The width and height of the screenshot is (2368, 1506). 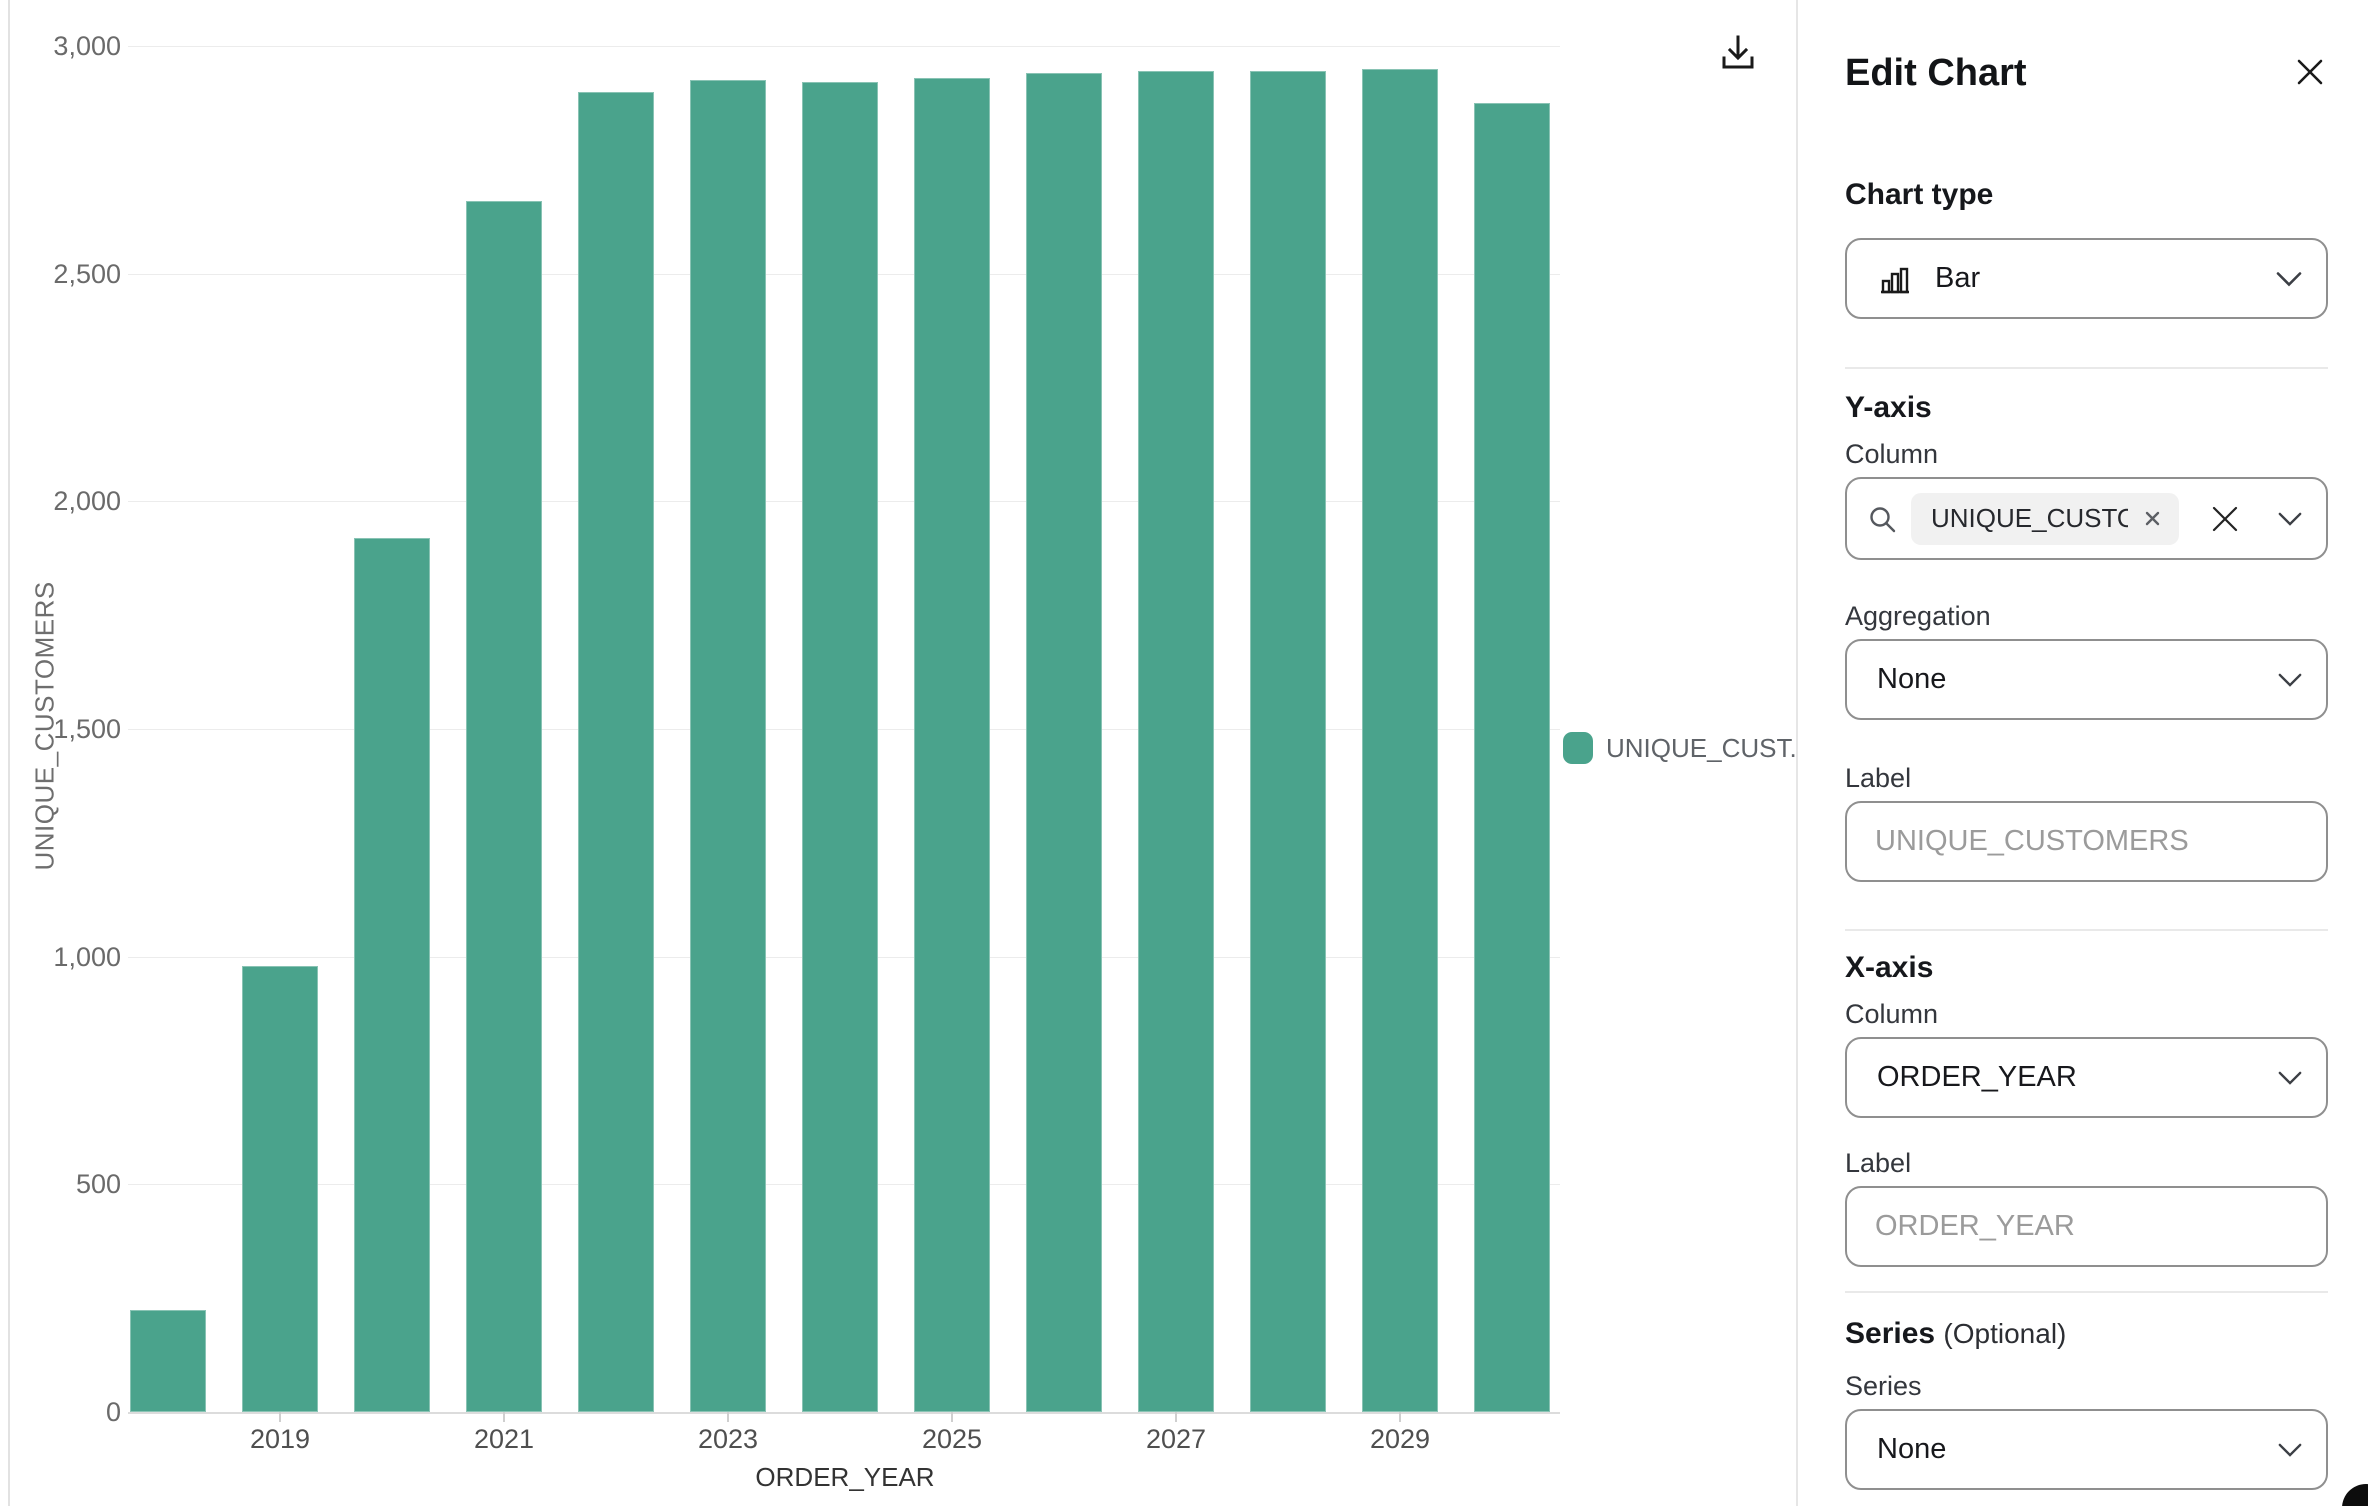 I want to click on x-tick-label: 2029, so click(x=1400, y=1439).